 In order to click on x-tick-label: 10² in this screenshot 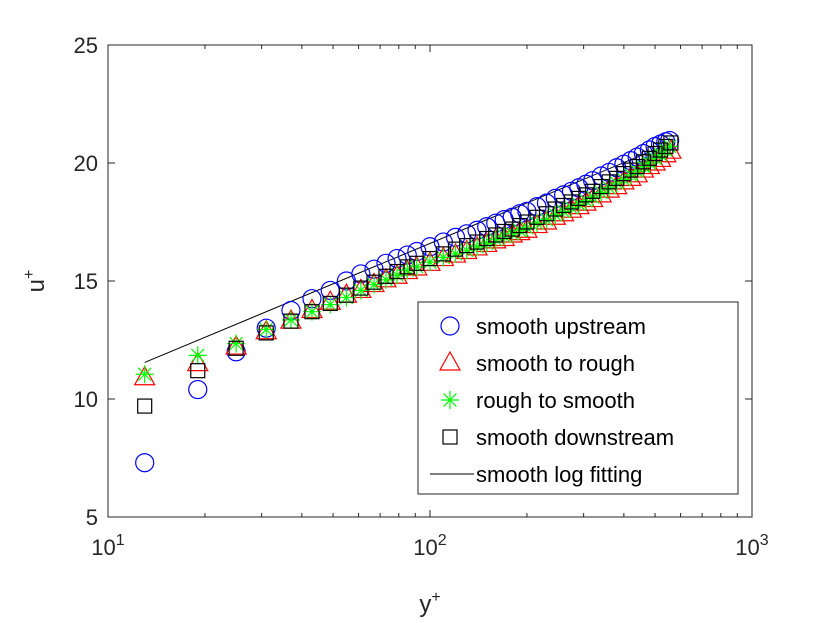, I will do `click(429, 546)`.